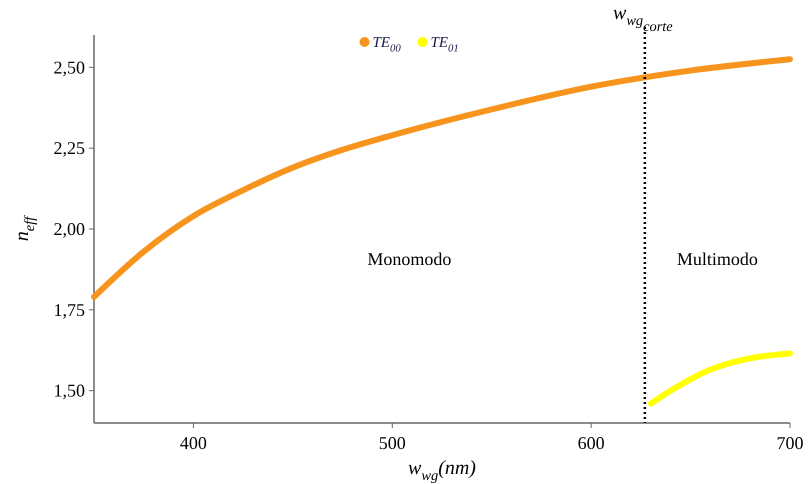  I want to click on y-tick-label: 2,50, so click(69, 67).